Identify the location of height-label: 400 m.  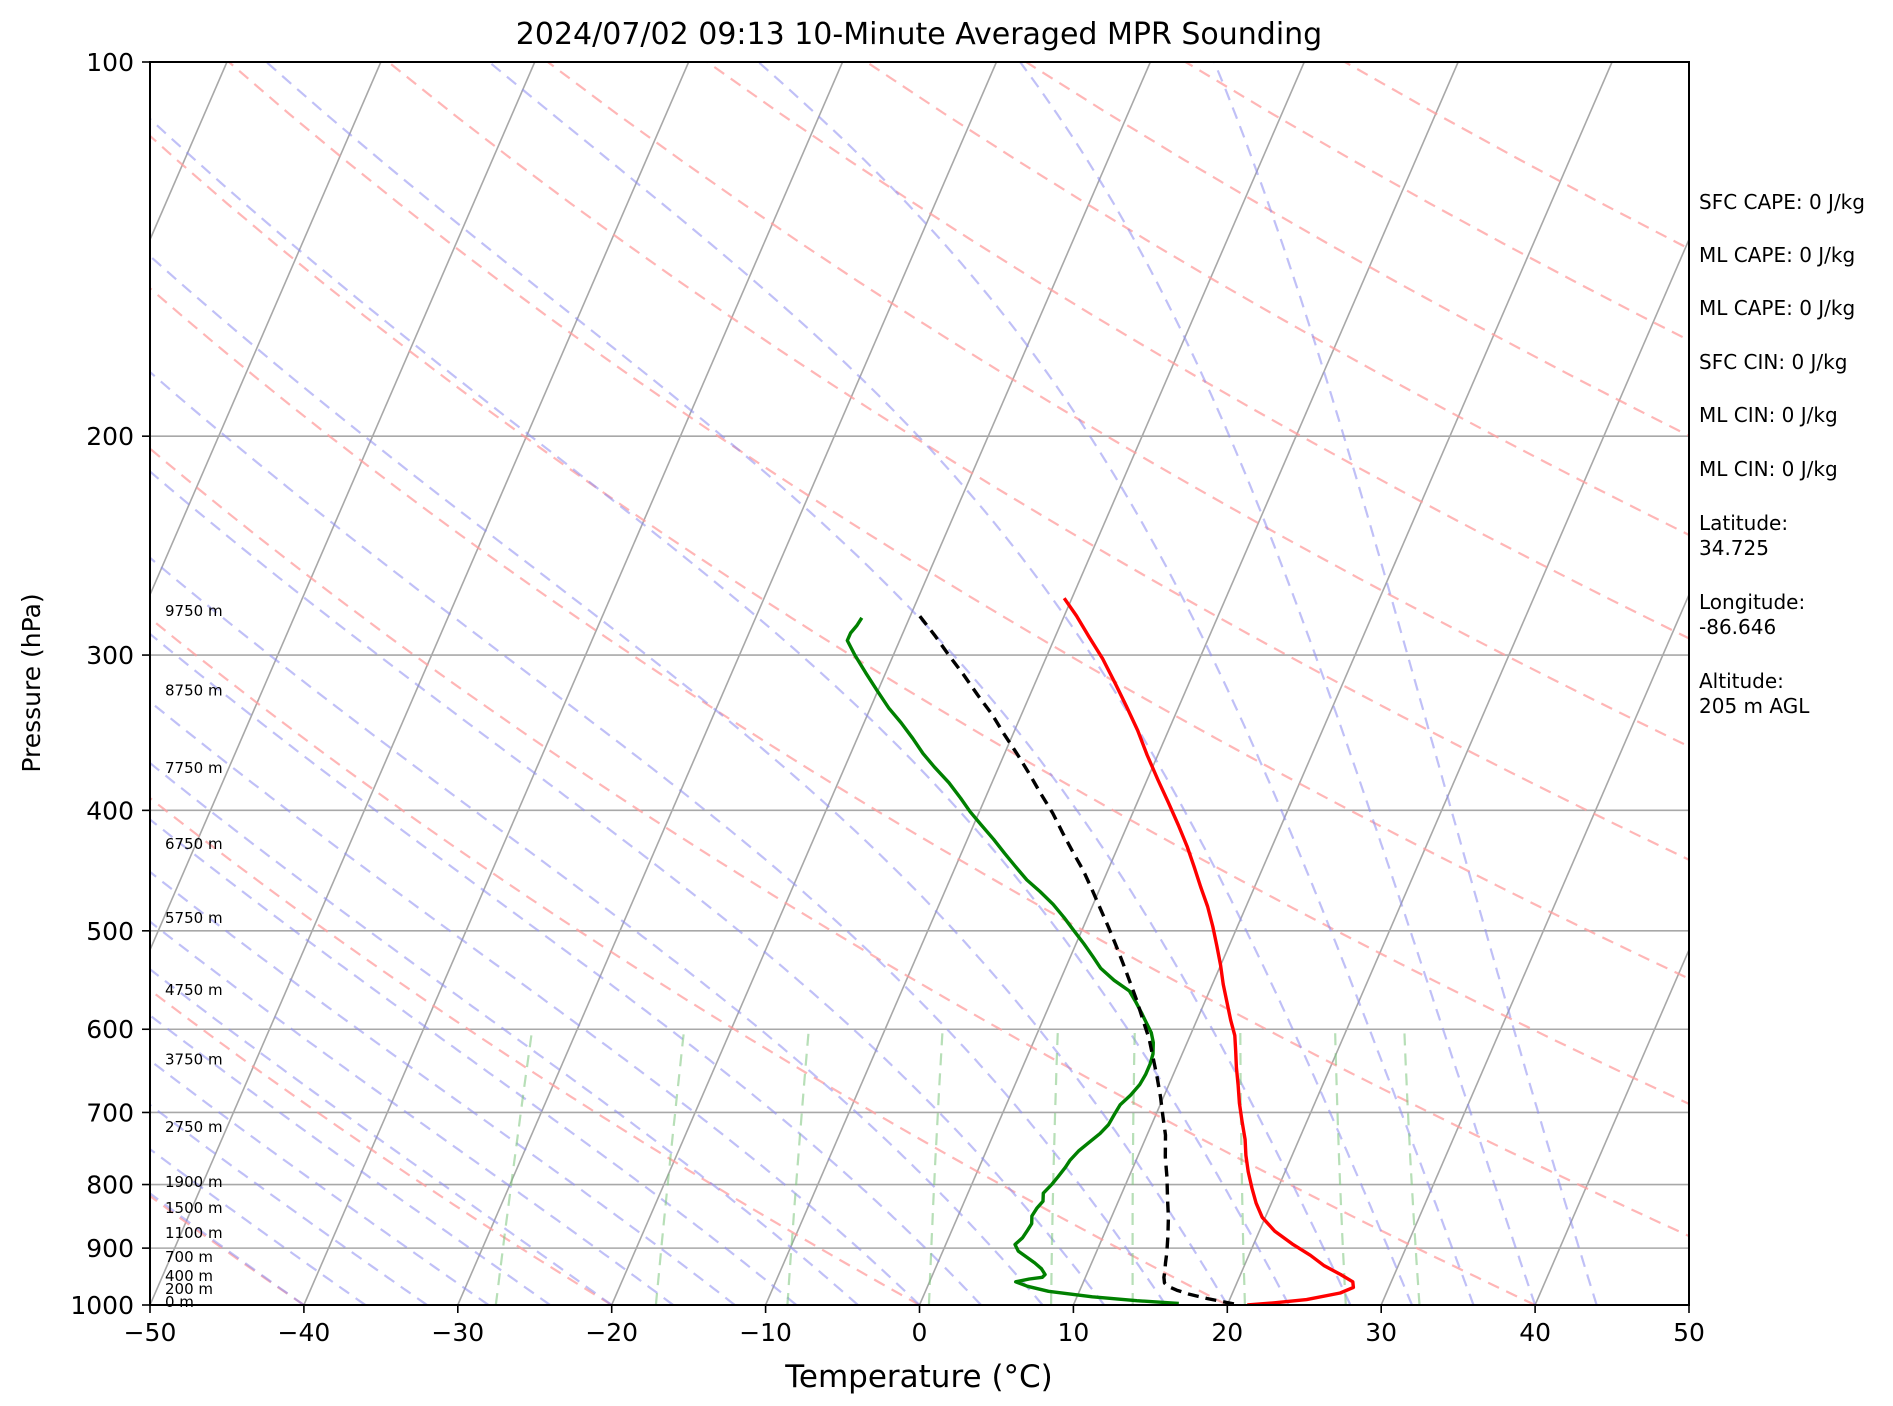
(189, 1276).